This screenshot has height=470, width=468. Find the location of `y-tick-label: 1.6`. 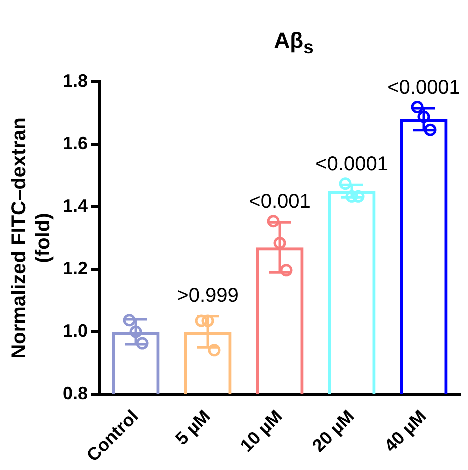

y-tick-label: 1.6 is located at coordinates (75, 143).